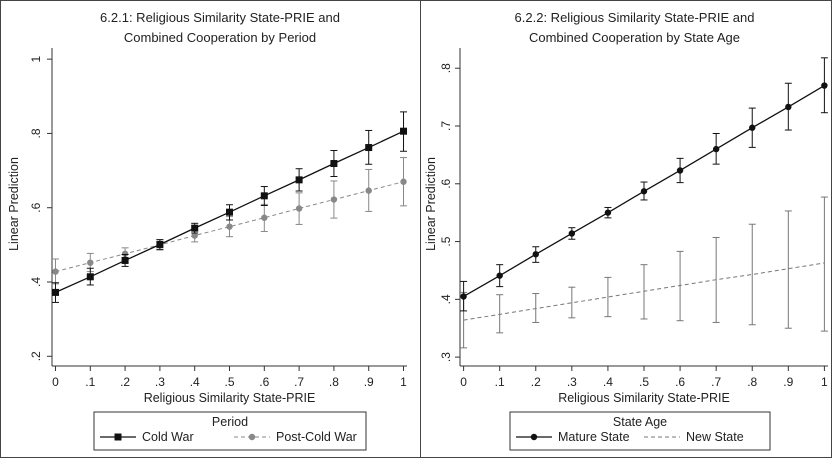 Image resolution: width=832 pixels, height=463 pixels. I want to click on chart-title-line: Combined Cooperation by State Age, so click(634, 37).